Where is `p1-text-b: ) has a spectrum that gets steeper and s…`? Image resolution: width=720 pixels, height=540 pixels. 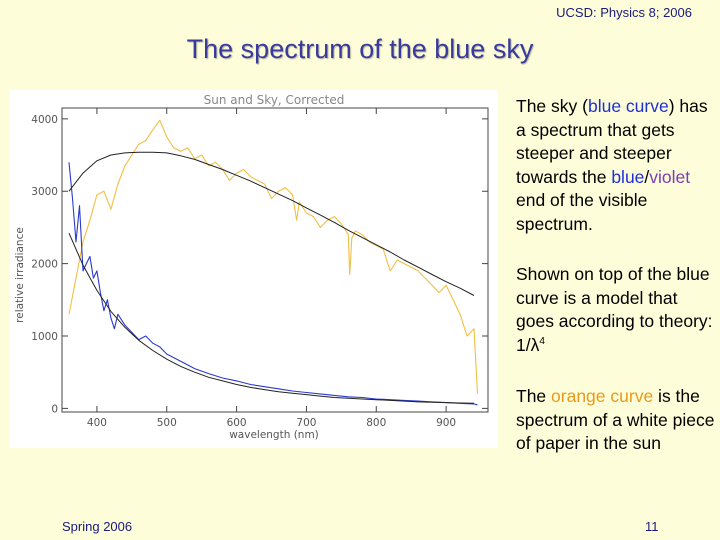 p1-text-b: ) has a spectrum that gets steeper and s… is located at coordinates (612, 141).